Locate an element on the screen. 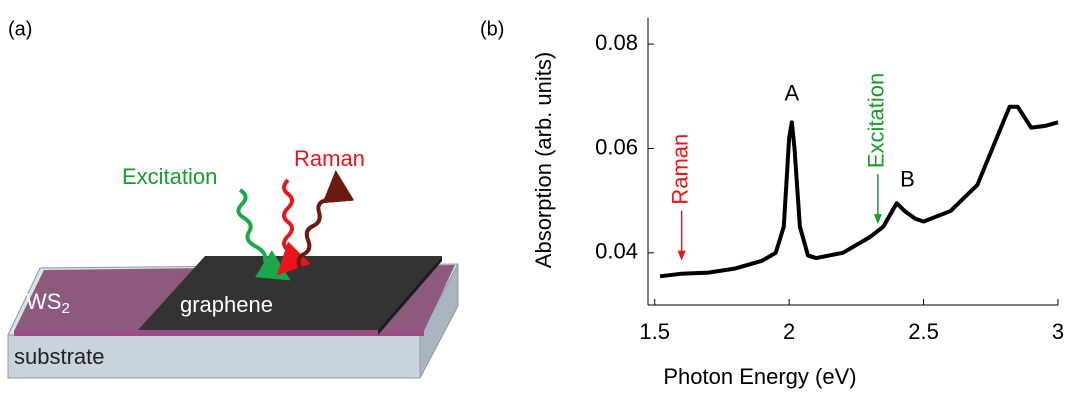  excitation-label: Excitation is located at coordinates (169, 176).